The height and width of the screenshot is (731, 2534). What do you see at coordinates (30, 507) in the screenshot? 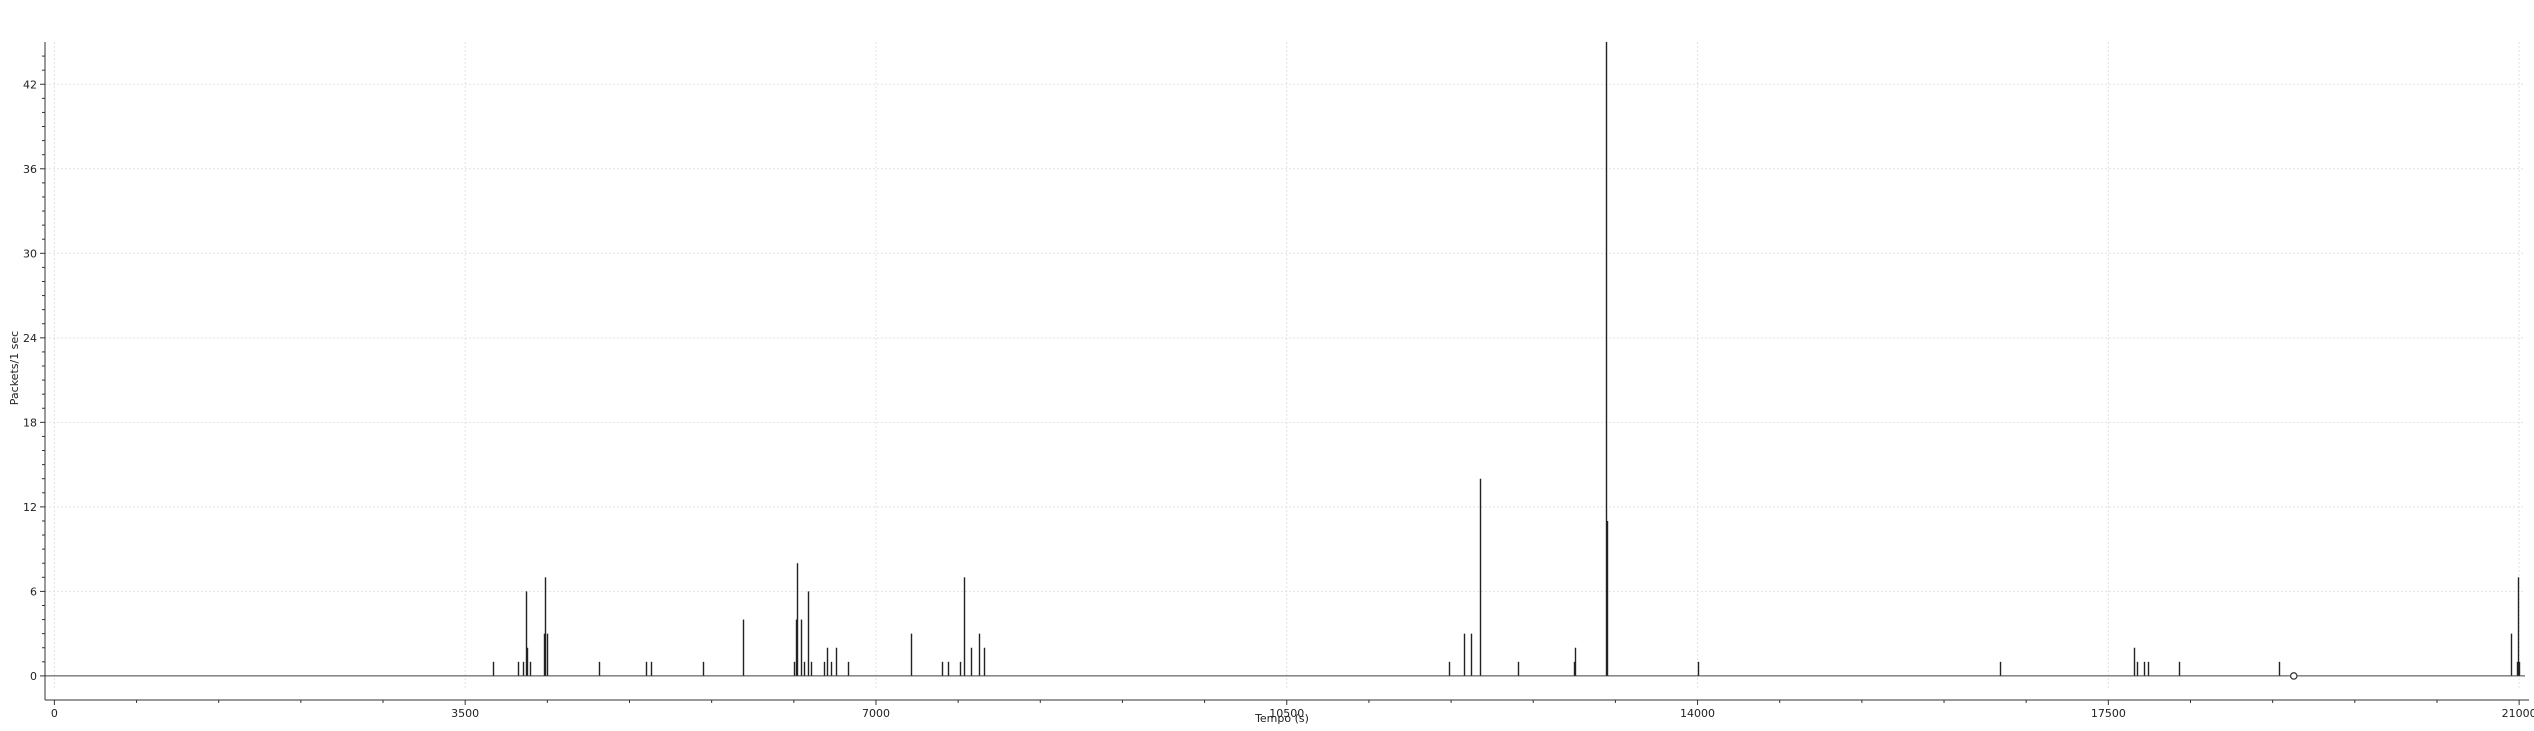
I see `y-tick-label: 12` at bounding box center [30, 507].